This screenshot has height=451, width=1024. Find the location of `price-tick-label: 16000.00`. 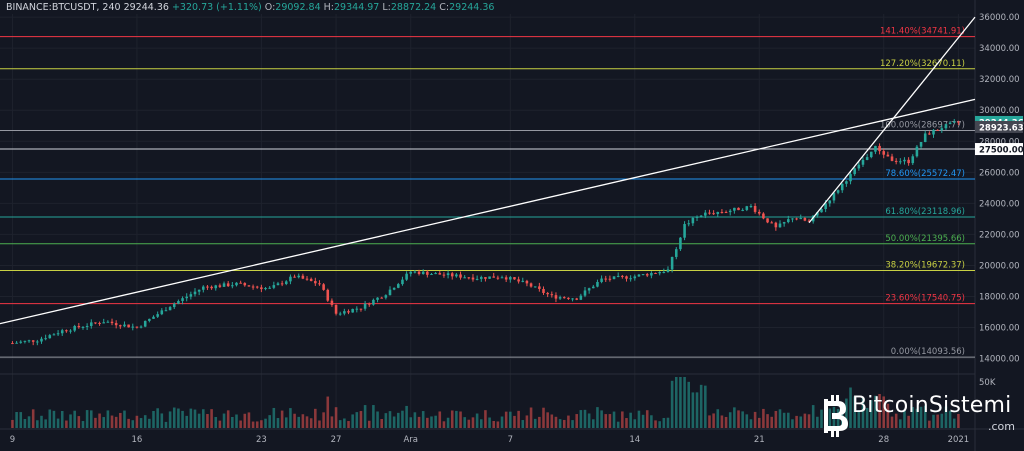

price-tick-label: 16000.00 is located at coordinates (999, 329).